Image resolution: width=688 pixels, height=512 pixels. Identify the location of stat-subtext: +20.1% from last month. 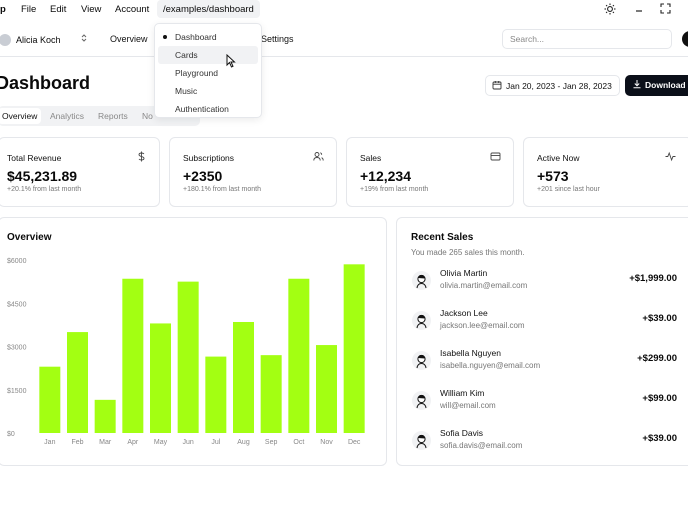
(44, 189).